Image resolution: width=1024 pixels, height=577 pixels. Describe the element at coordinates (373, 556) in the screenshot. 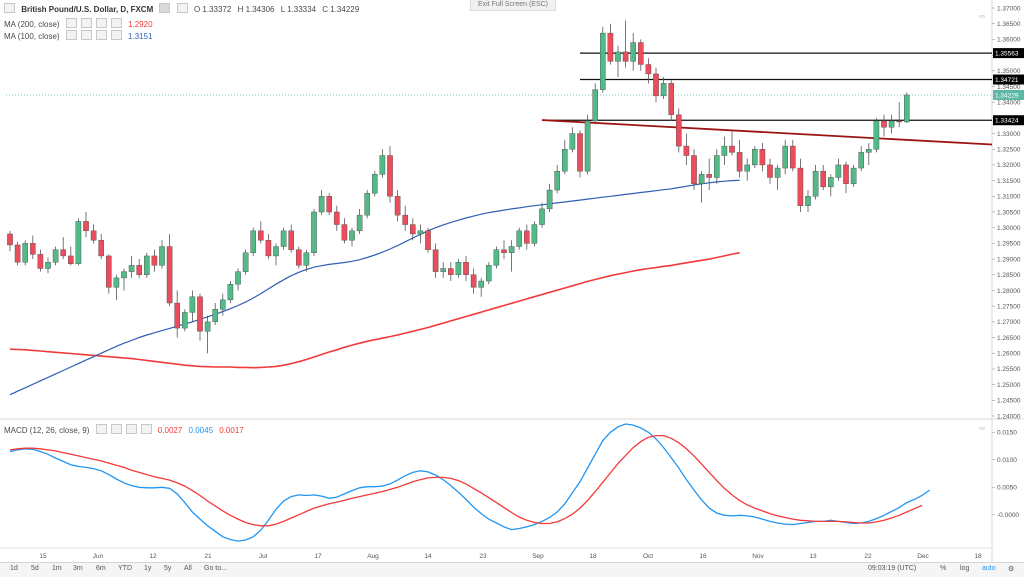

I see `x-tick-label: Aug` at that location.